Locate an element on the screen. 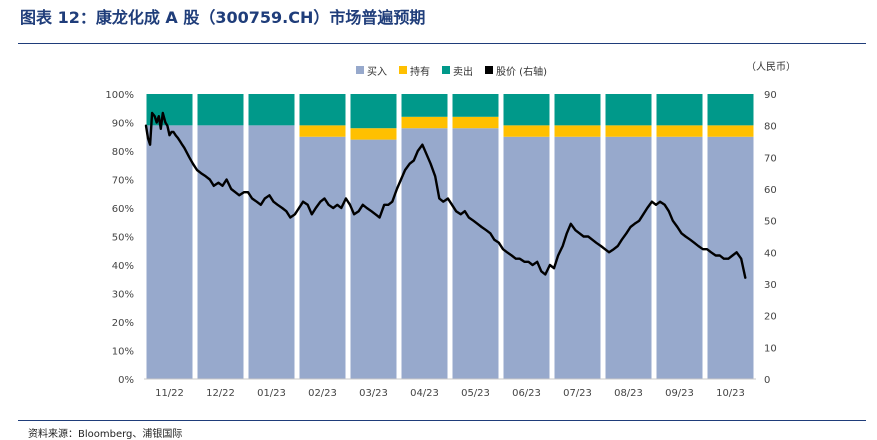  y-right-tick-40: 40 is located at coordinates (770, 253).